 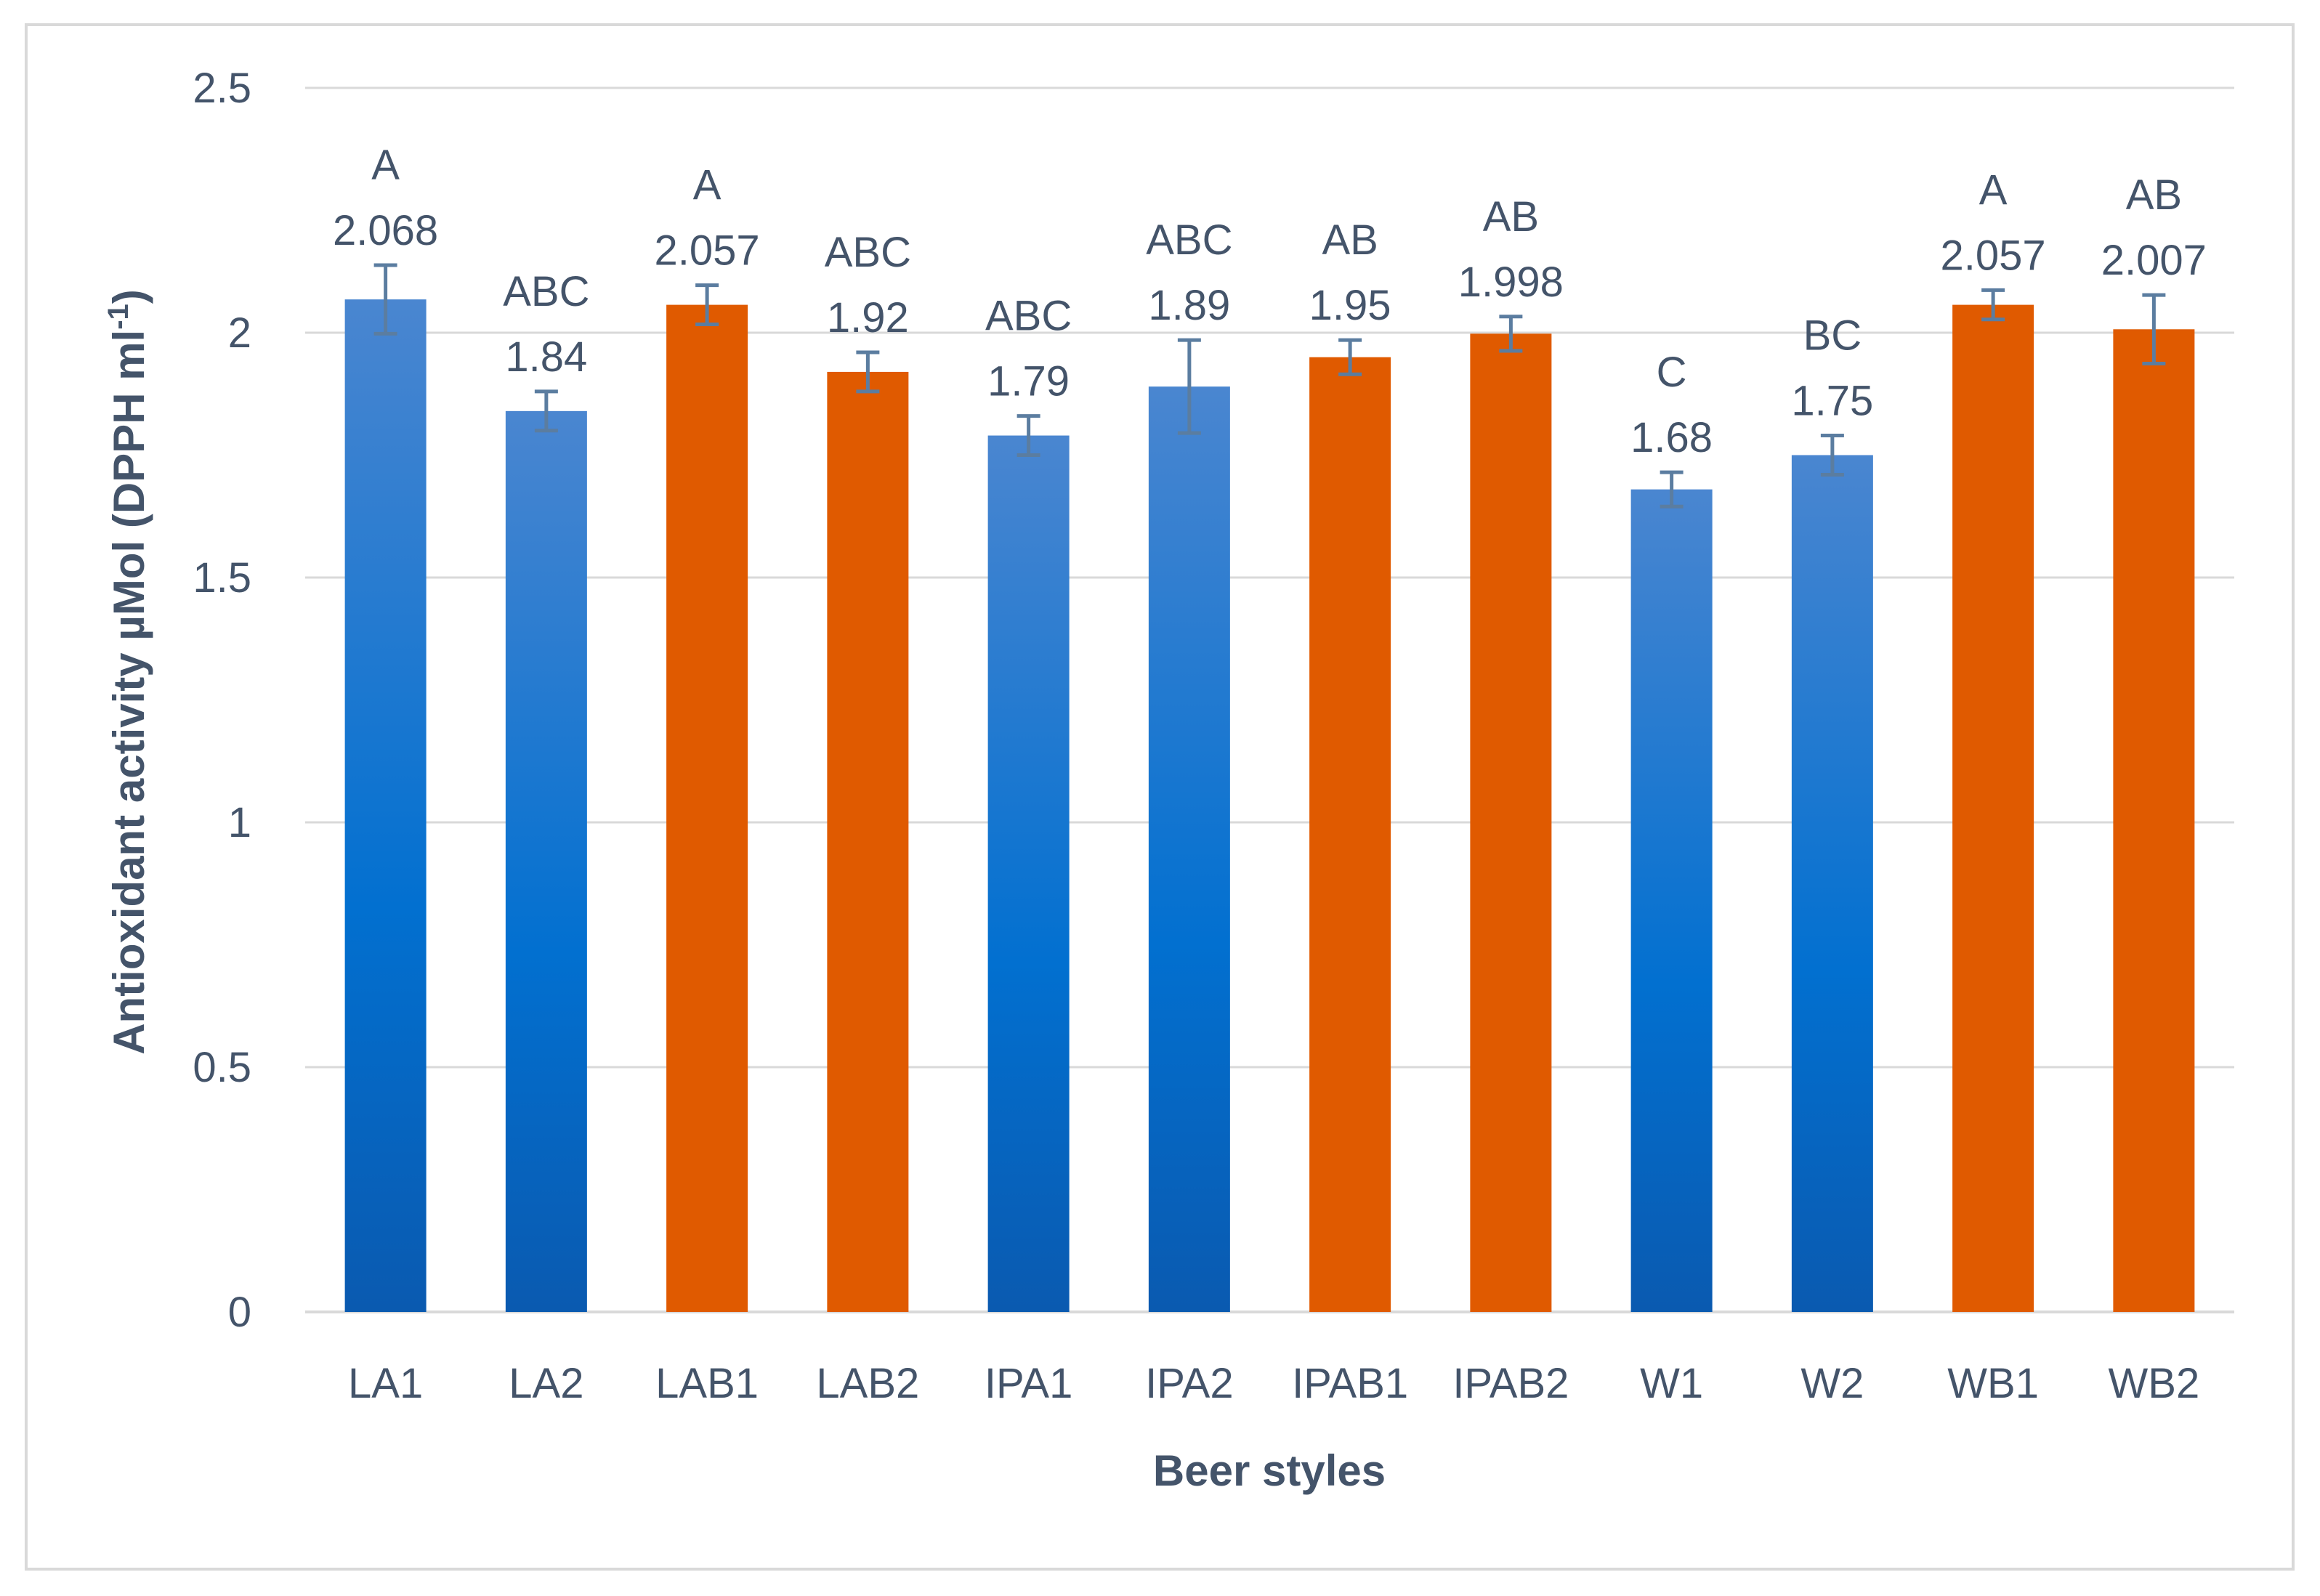 I want to click on x-tick-label: LA2, so click(x=546, y=1383).